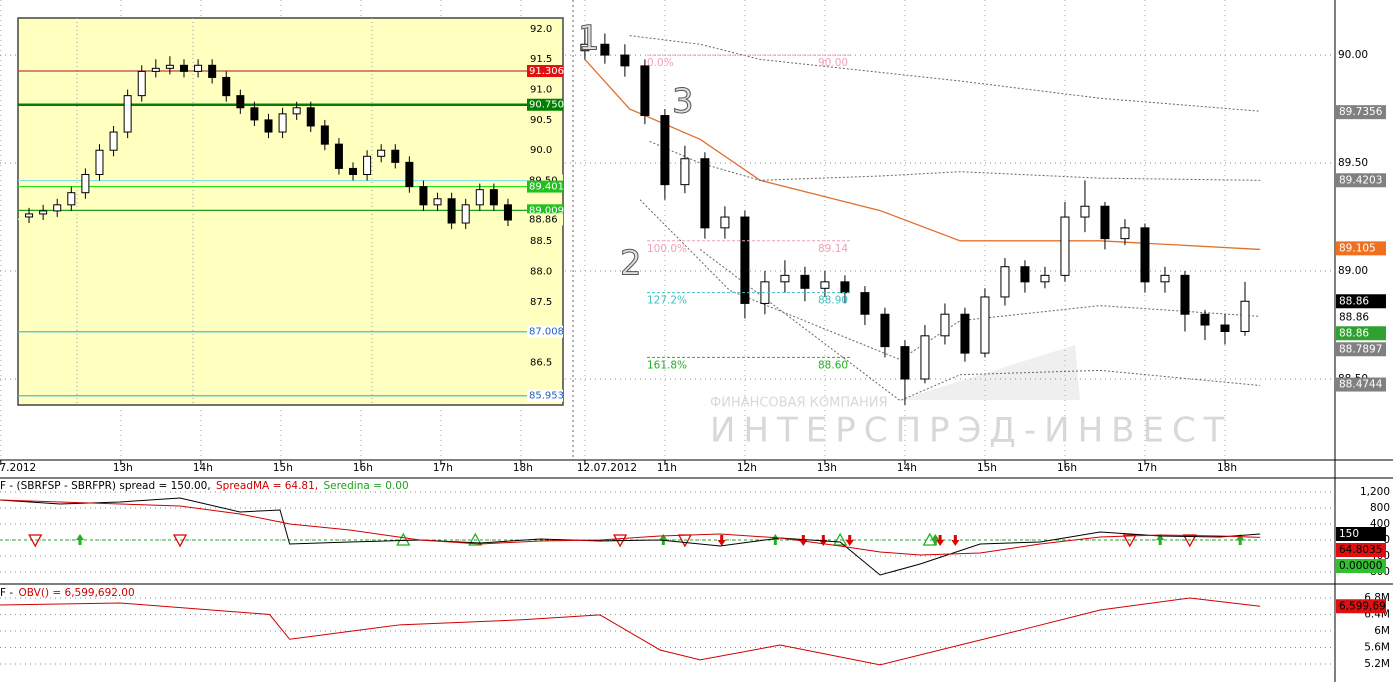  I want to click on fib-label: 100.0%, so click(667, 249).